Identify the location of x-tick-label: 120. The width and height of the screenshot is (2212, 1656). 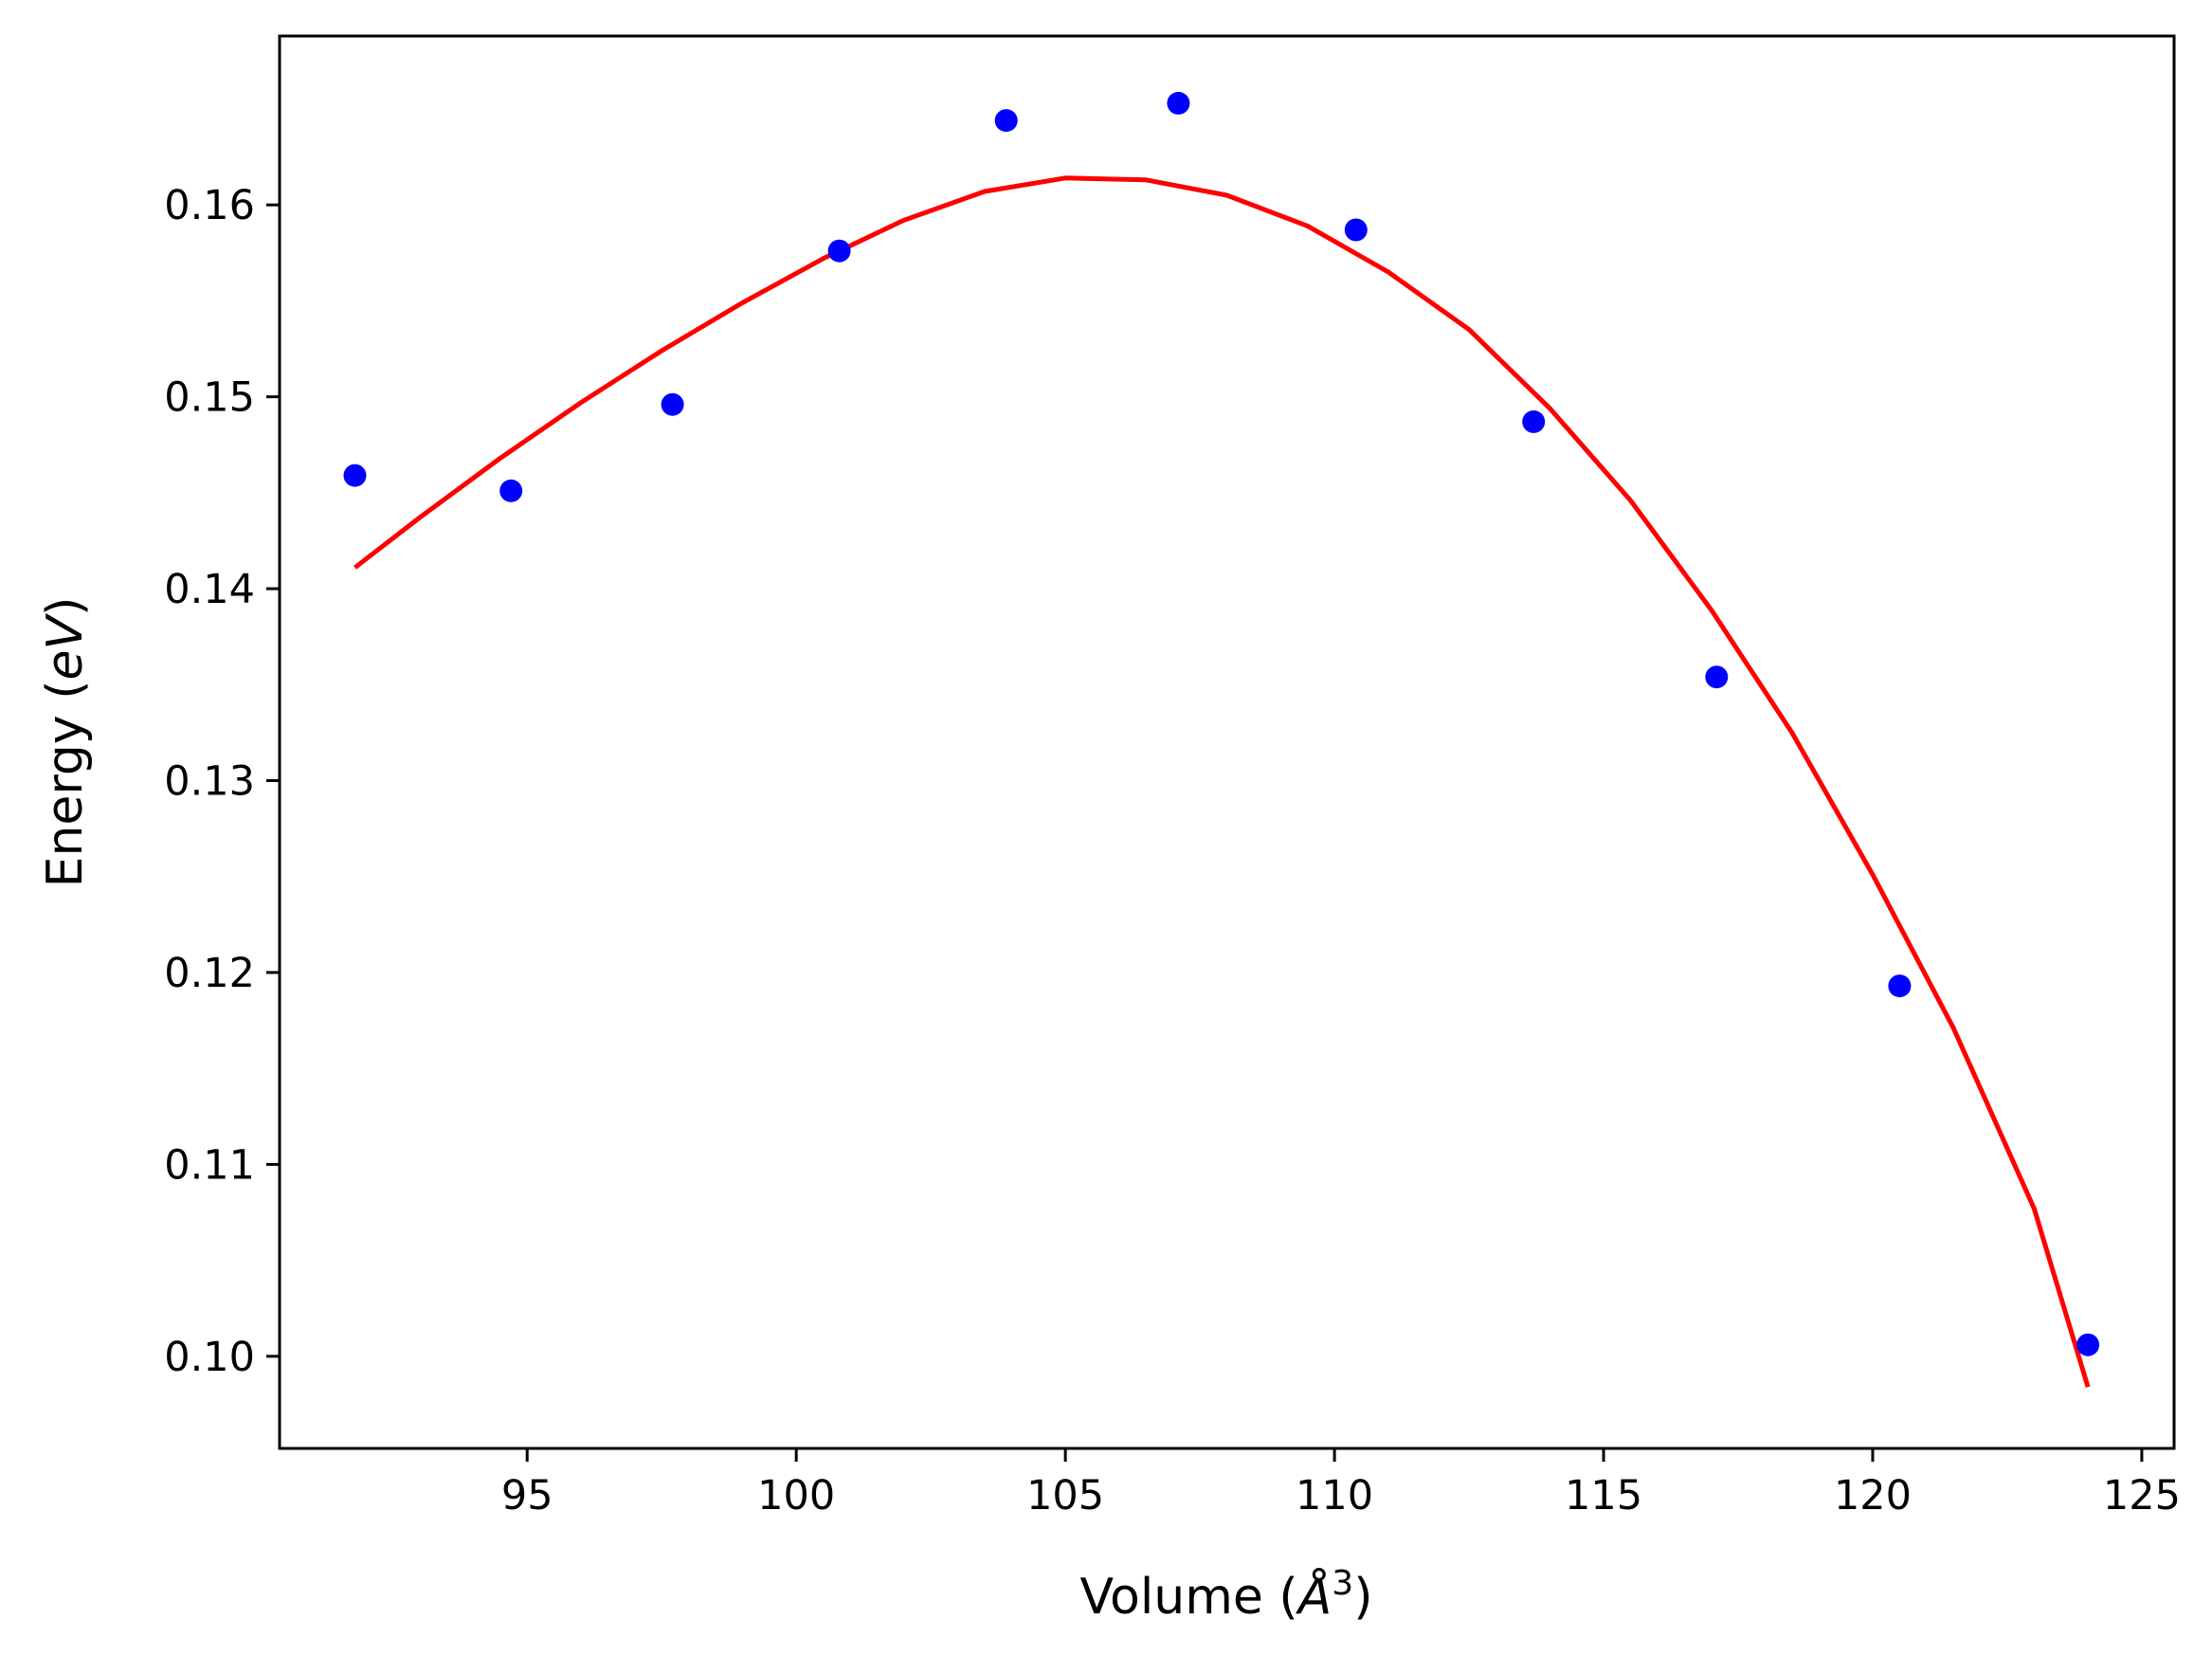
(1873, 1496).